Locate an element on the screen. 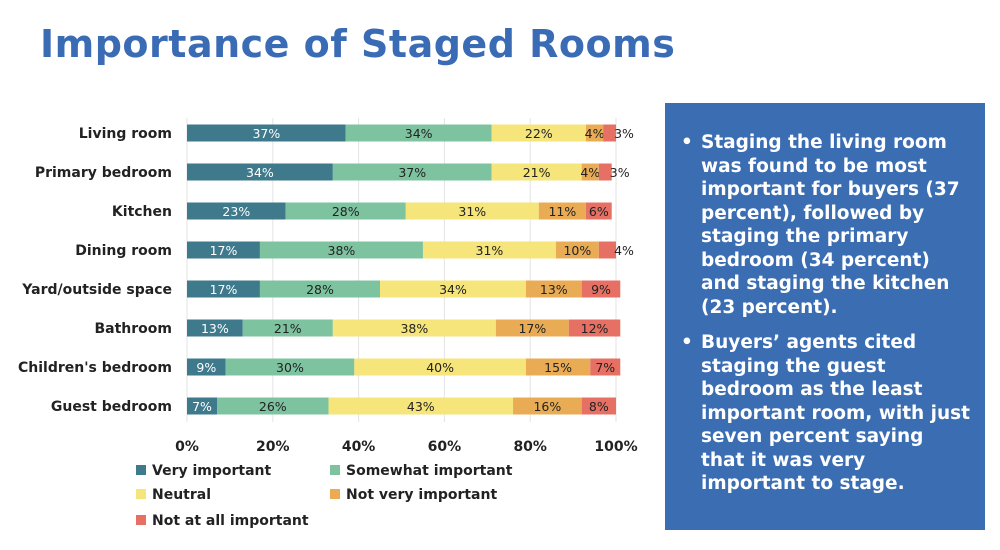 The image size is (1000, 550). category-label: Living room is located at coordinates (125, 134).